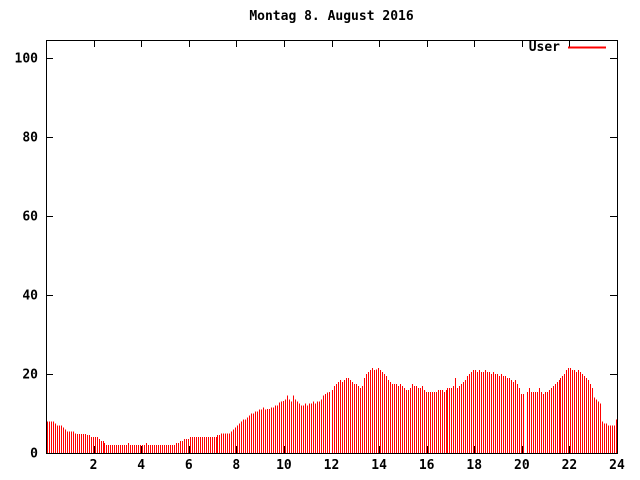  I want to click on y-tick-label: 20, so click(30, 375).